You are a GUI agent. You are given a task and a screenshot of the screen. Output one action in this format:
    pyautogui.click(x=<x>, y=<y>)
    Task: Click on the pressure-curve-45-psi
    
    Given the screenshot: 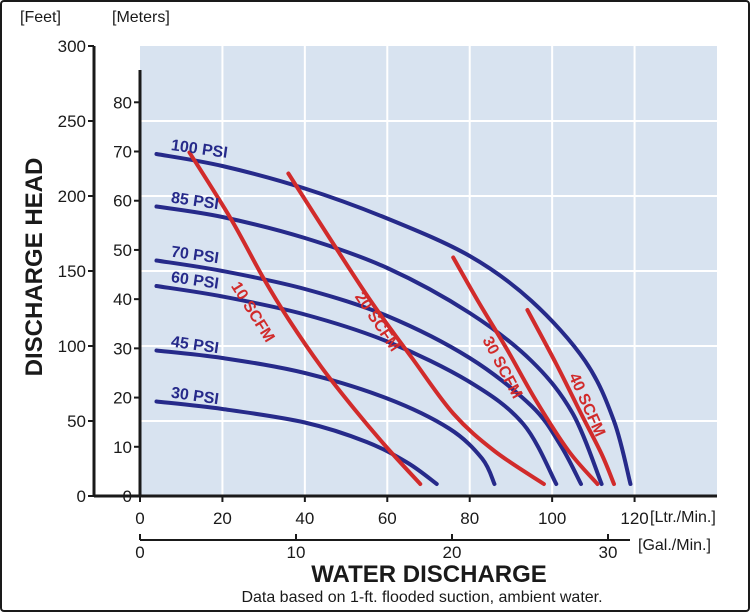 What is the action you would take?
    pyautogui.click(x=325, y=417)
    